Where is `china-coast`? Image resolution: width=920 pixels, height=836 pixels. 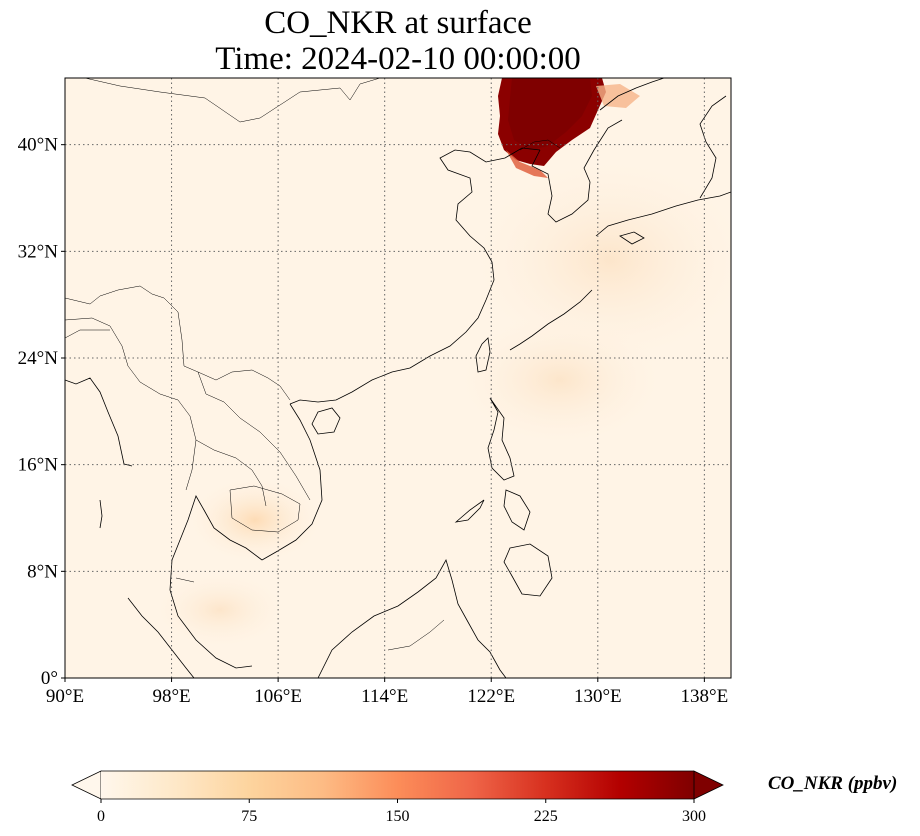
china-coast is located at coordinates (415, 276).